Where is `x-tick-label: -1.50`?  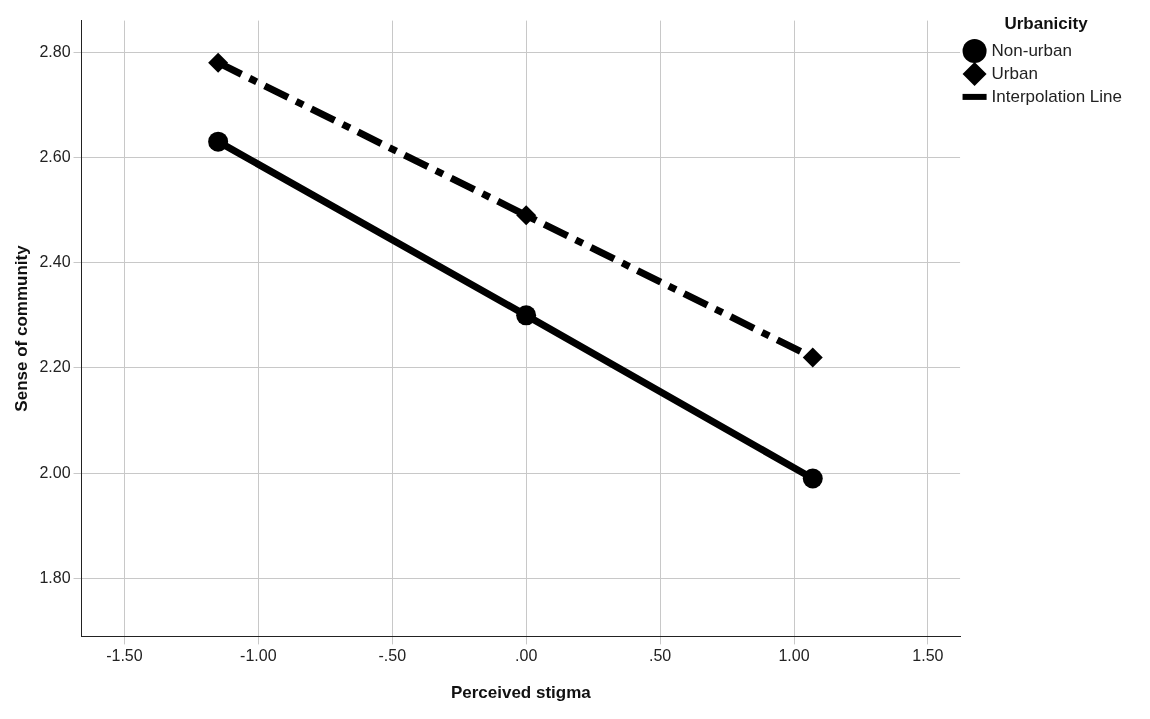 x-tick-label: -1.50 is located at coordinates (124, 656).